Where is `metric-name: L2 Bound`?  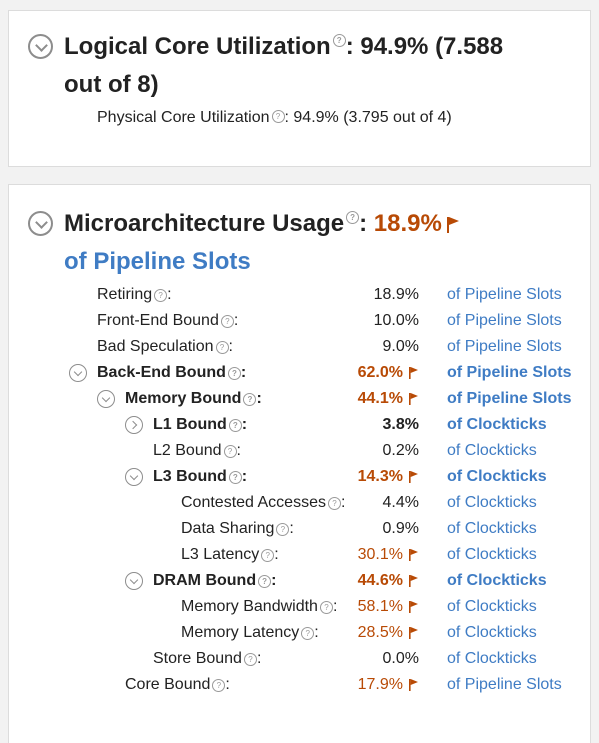 metric-name: L2 Bound is located at coordinates (187, 450).